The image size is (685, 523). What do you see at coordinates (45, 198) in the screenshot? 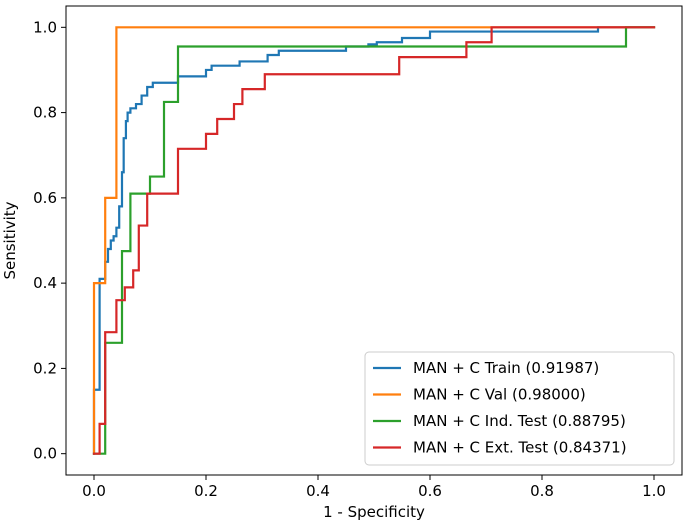
I see `y-tick-label: 0.6` at bounding box center [45, 198].